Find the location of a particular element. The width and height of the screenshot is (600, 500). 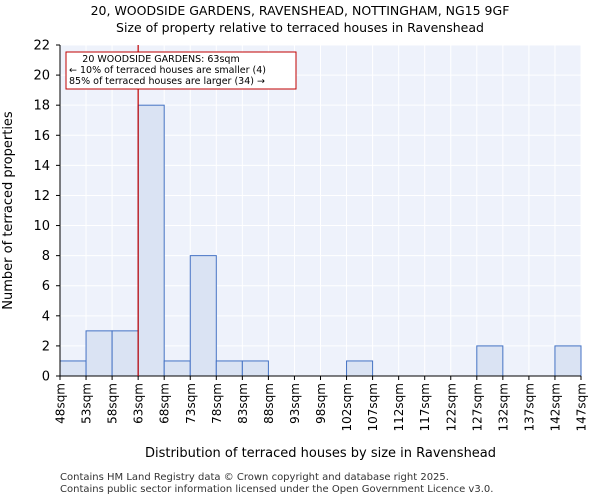

x-tick-label: 83sqm is located at coordinates (243, 403).